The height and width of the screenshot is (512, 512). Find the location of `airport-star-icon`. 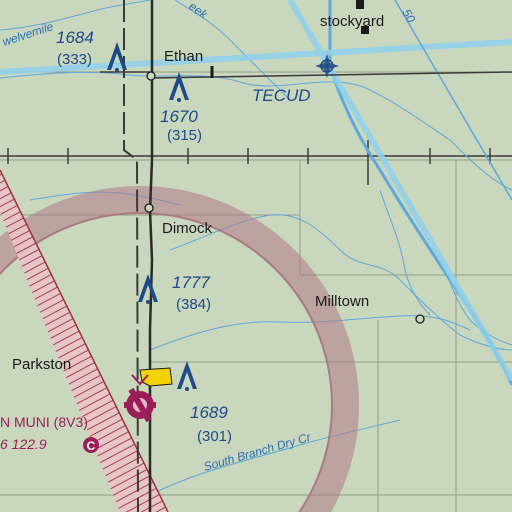

airport-star-icon is located at coordinates (140, 380).